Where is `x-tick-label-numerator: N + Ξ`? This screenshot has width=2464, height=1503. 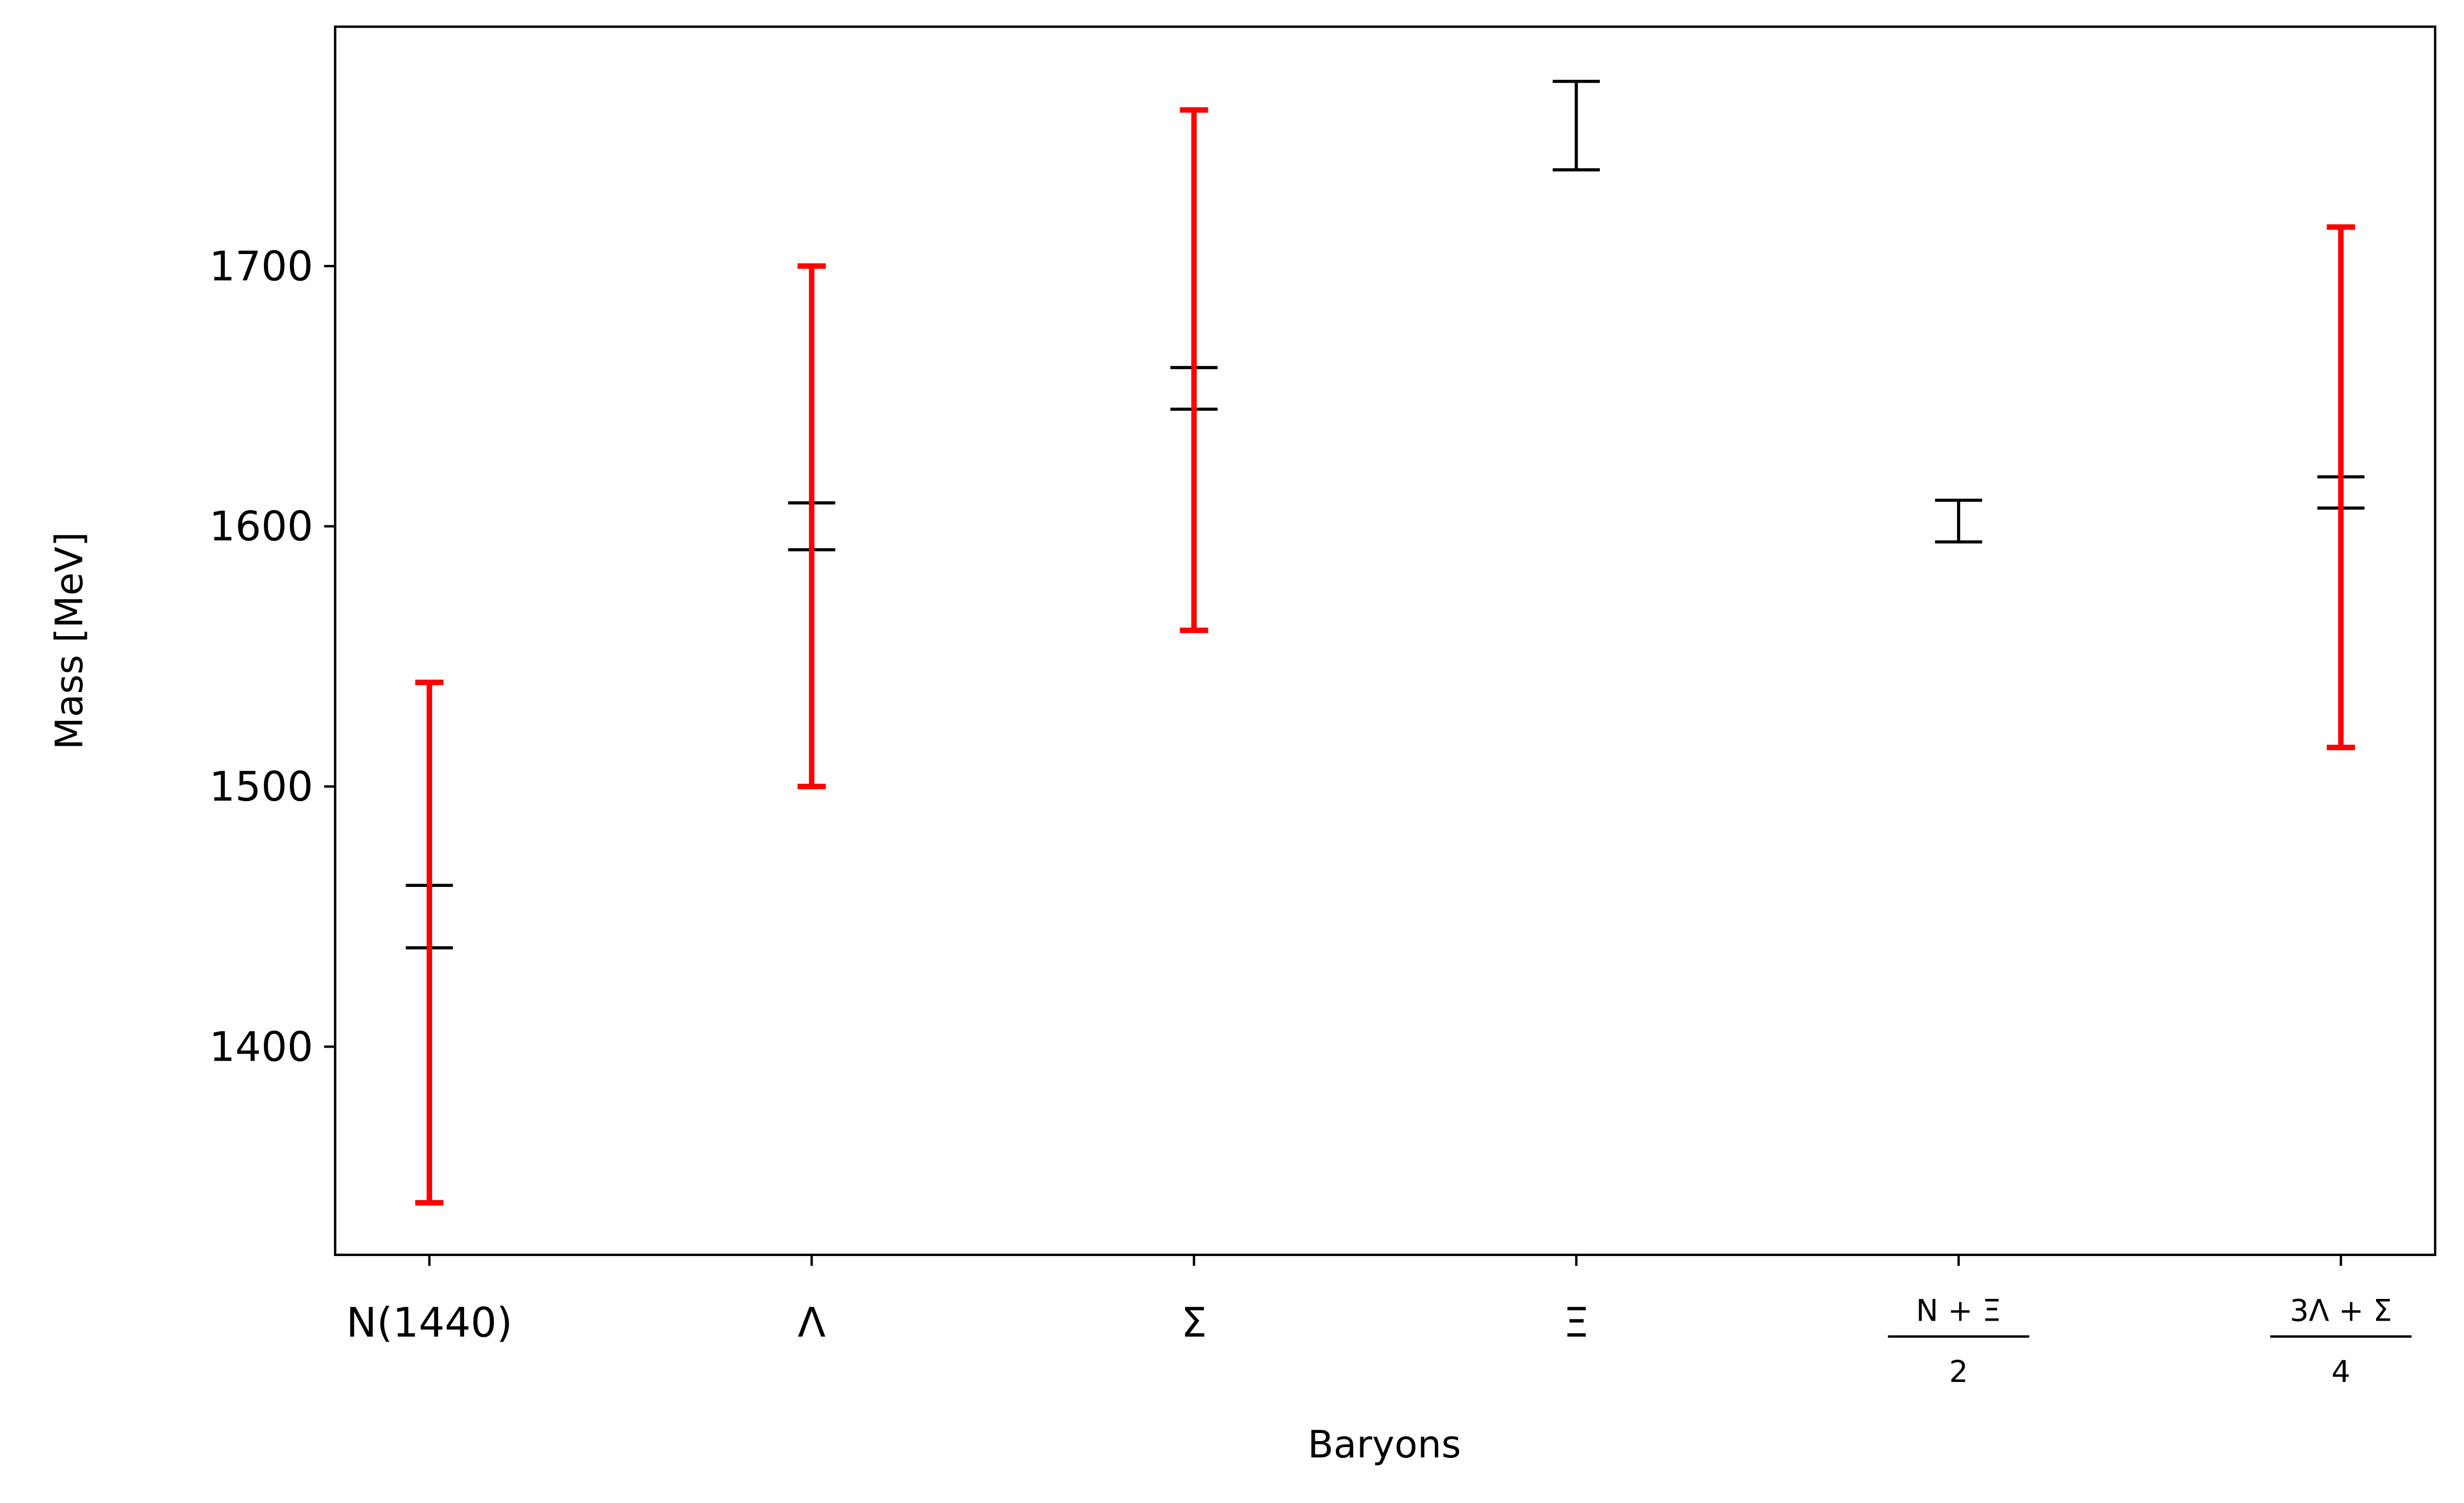 x-tick-label-numerator: N + Ξ is located at coordinates (1958, 1310).